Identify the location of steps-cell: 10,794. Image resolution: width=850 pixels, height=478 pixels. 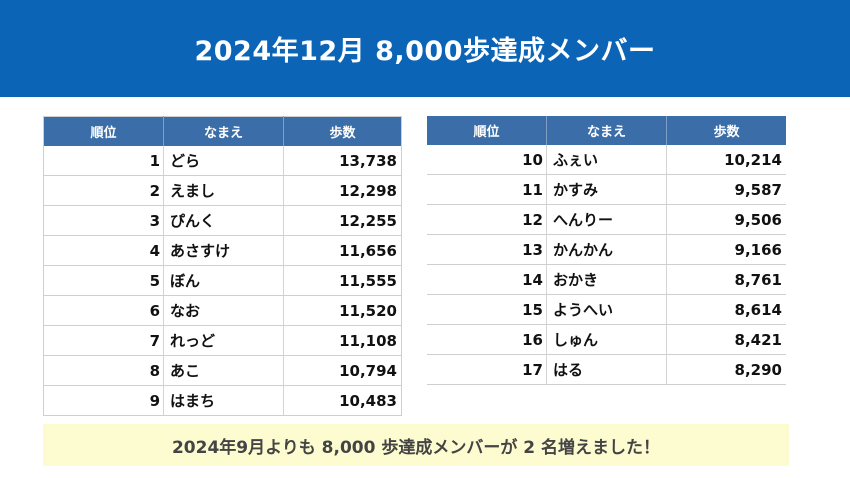
(342, 370).